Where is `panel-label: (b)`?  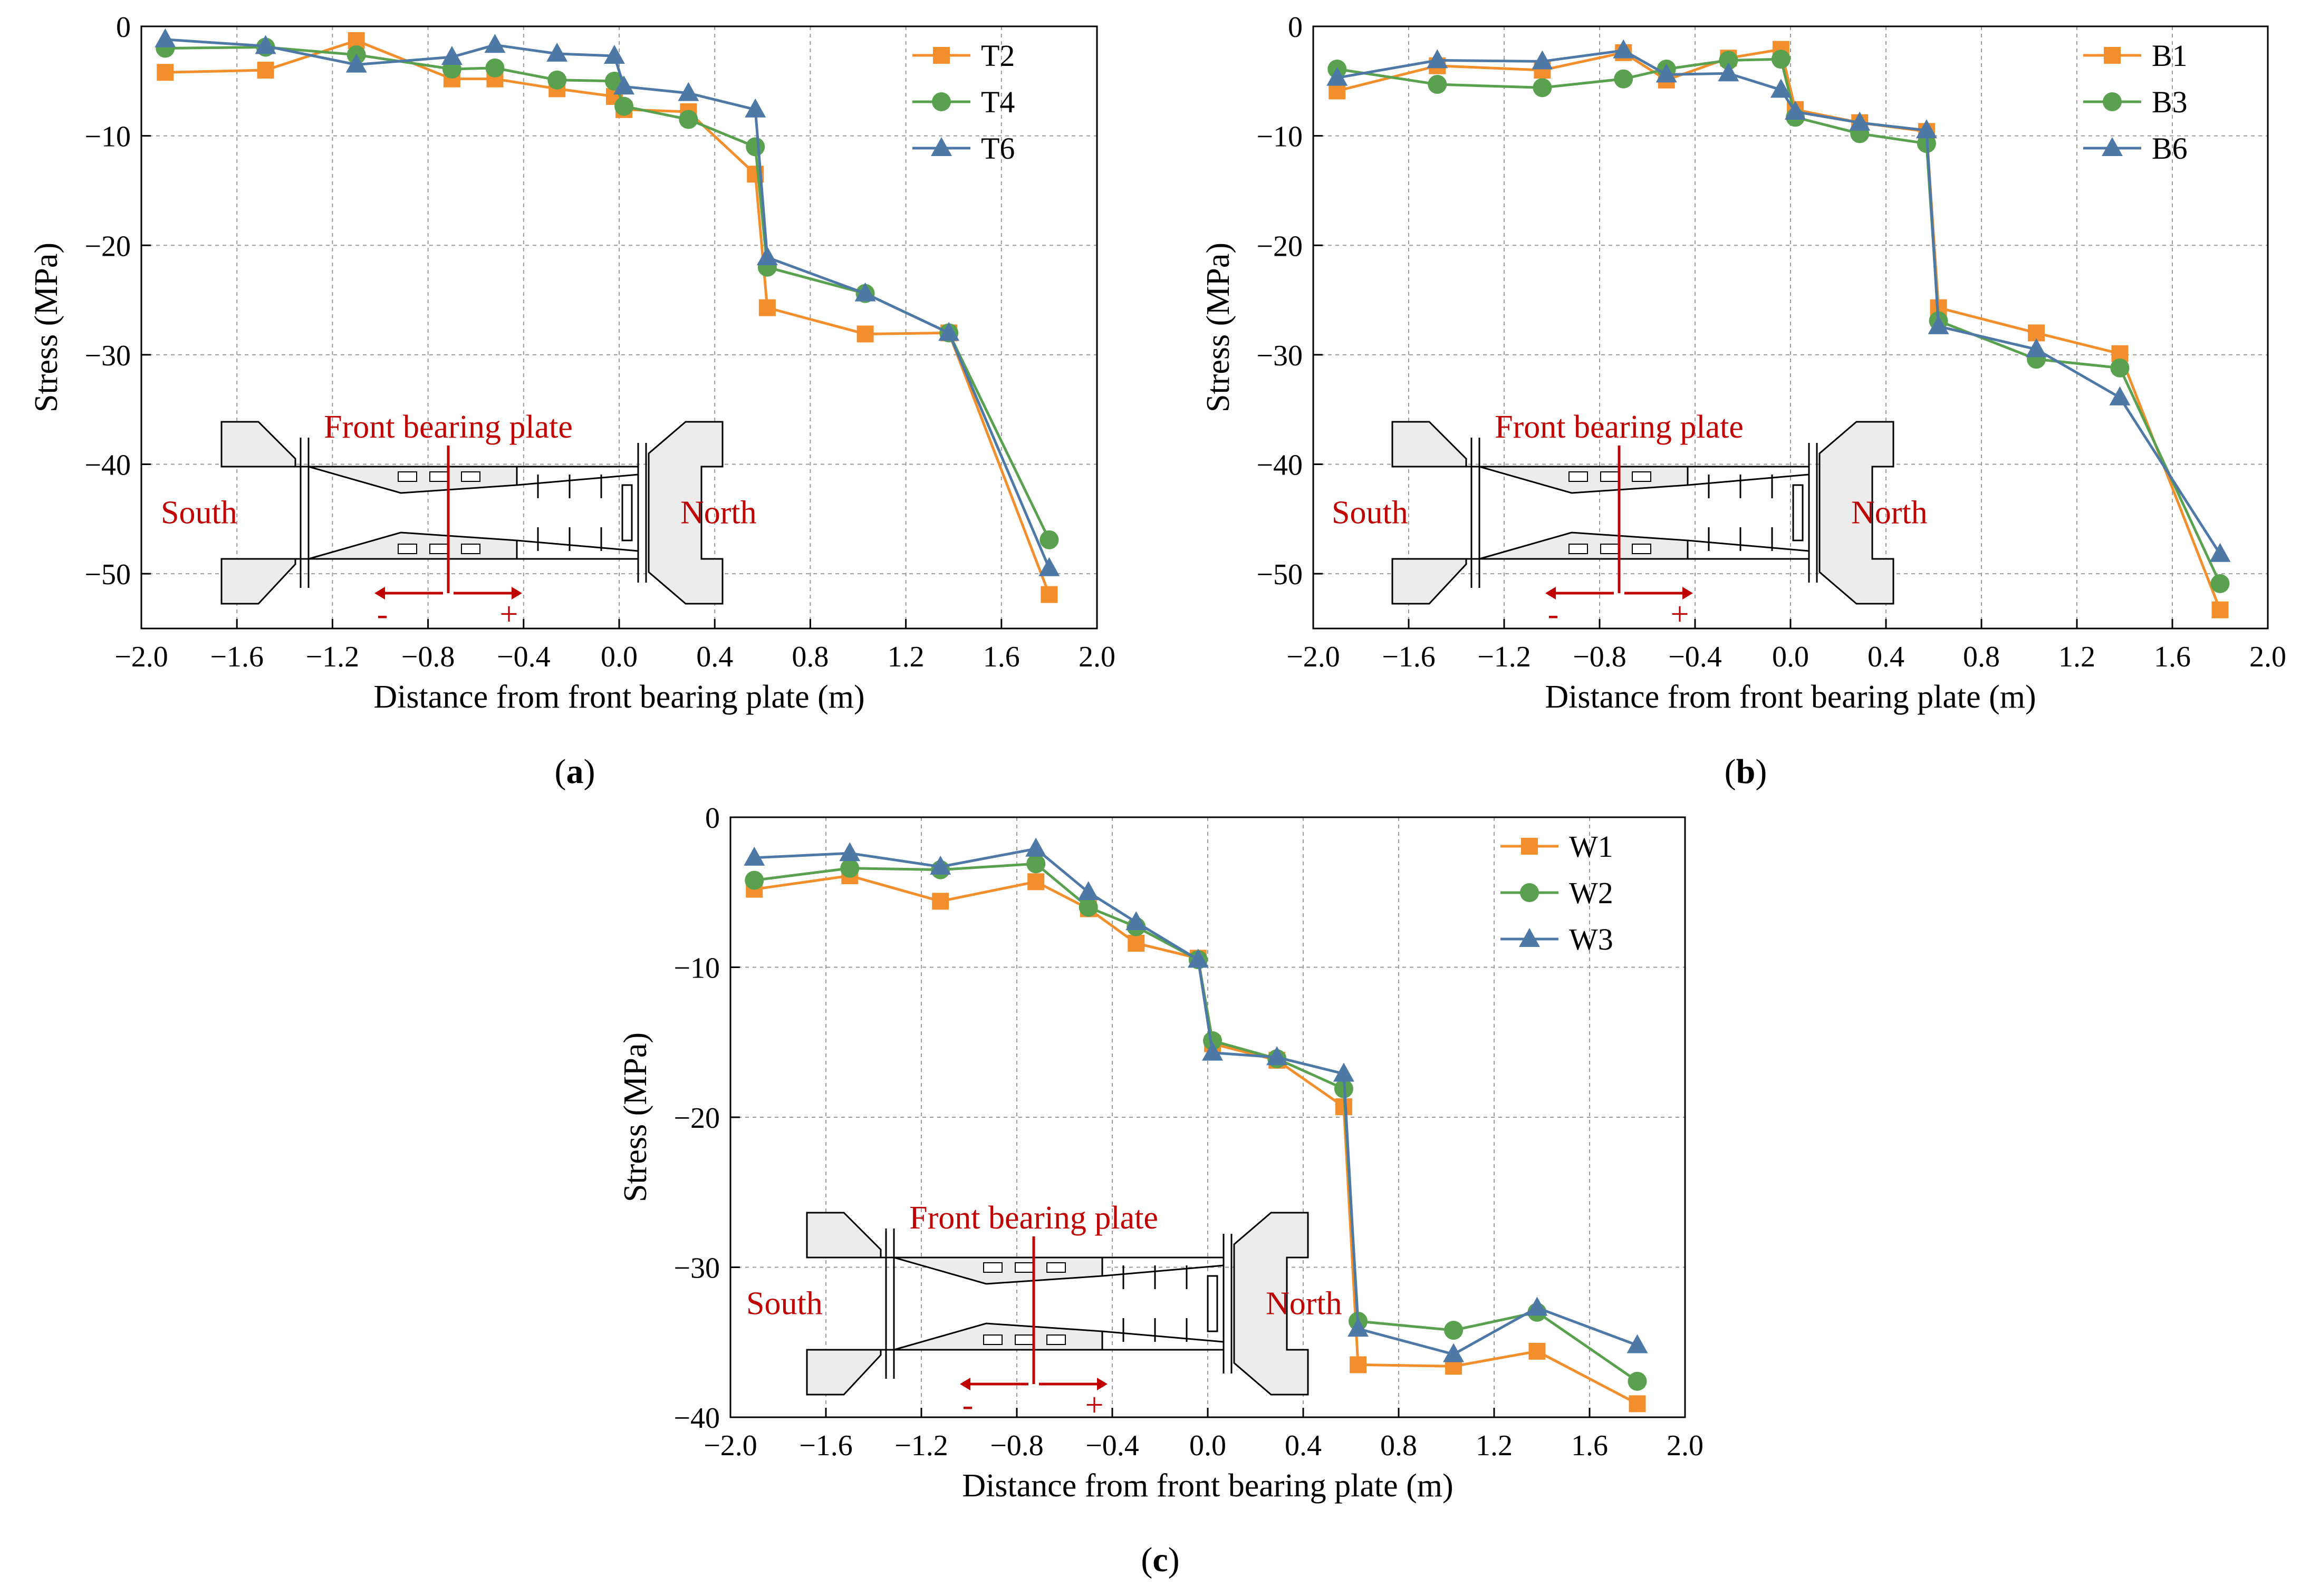
panel-label: (b) is located at coordinates (1746, 771).